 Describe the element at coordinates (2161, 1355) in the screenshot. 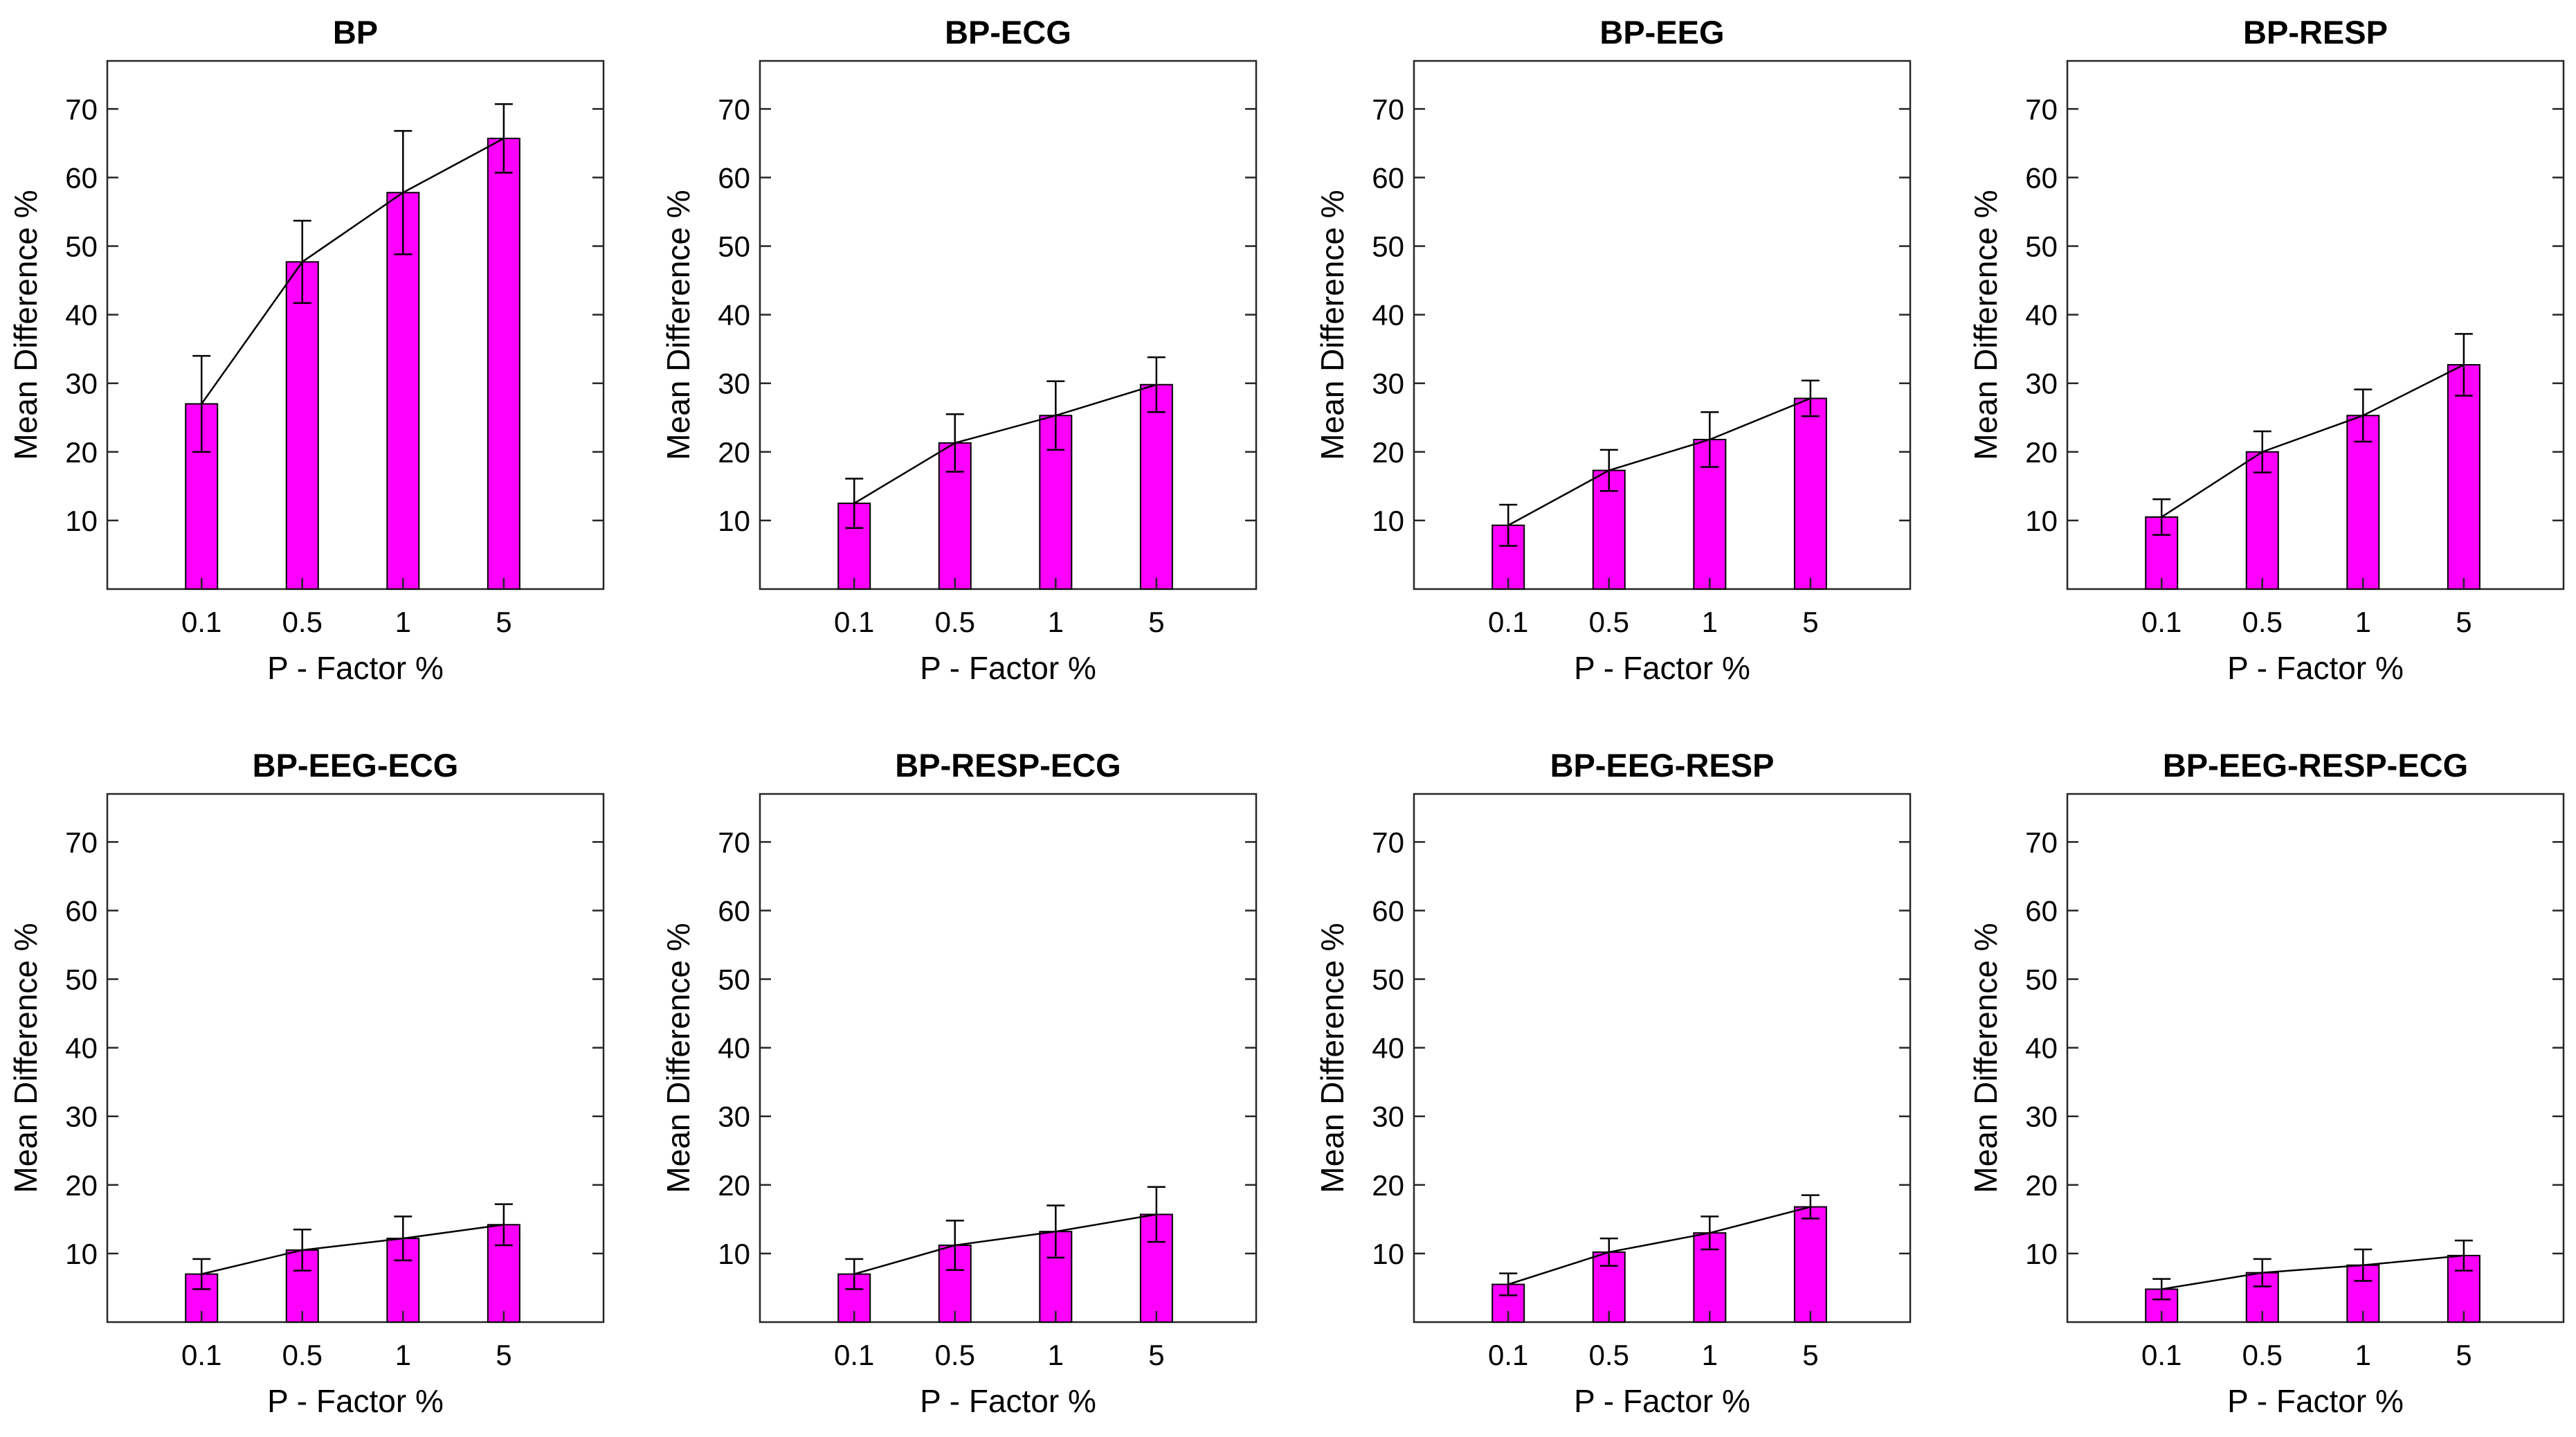

I see `plot-7-xtick-label: 0.1` at that location.